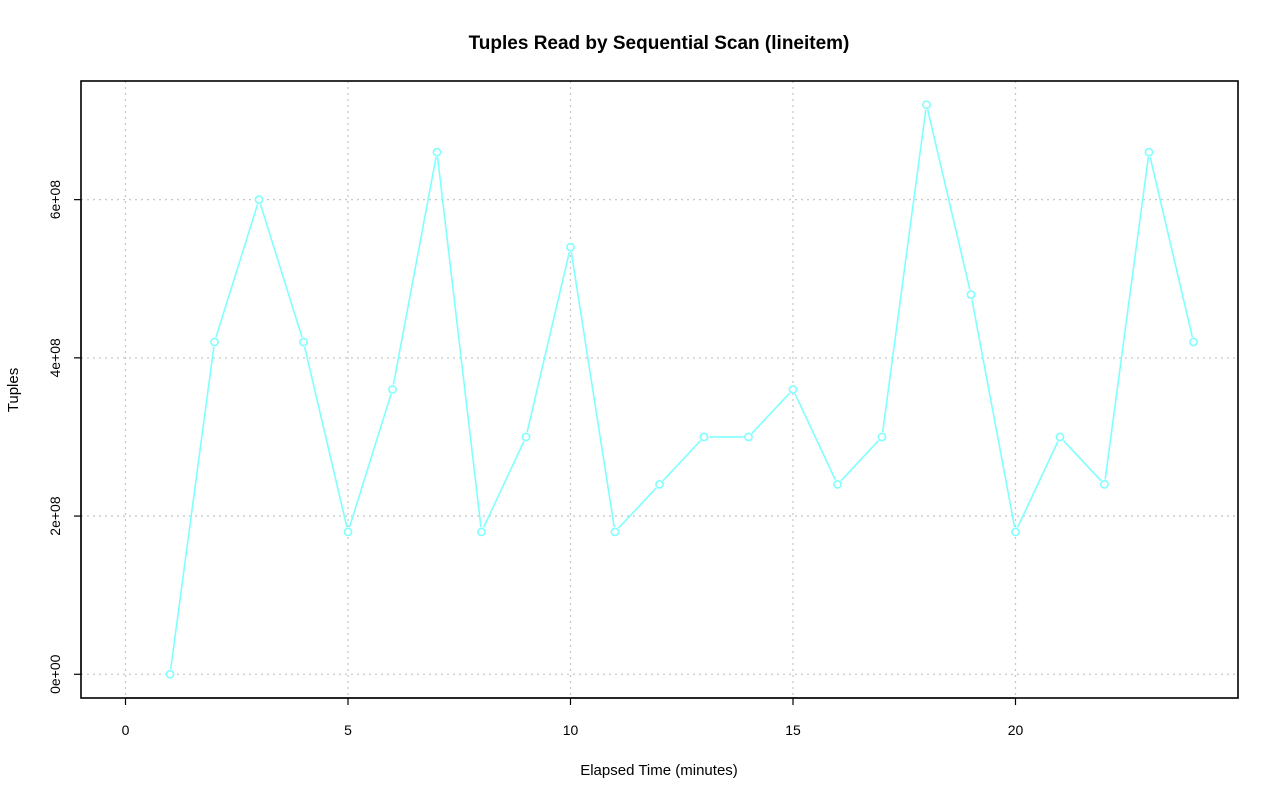  Describe the element at coordinates (348, 730) in the screenshot. I see `x-tick-label: 5` at that location.